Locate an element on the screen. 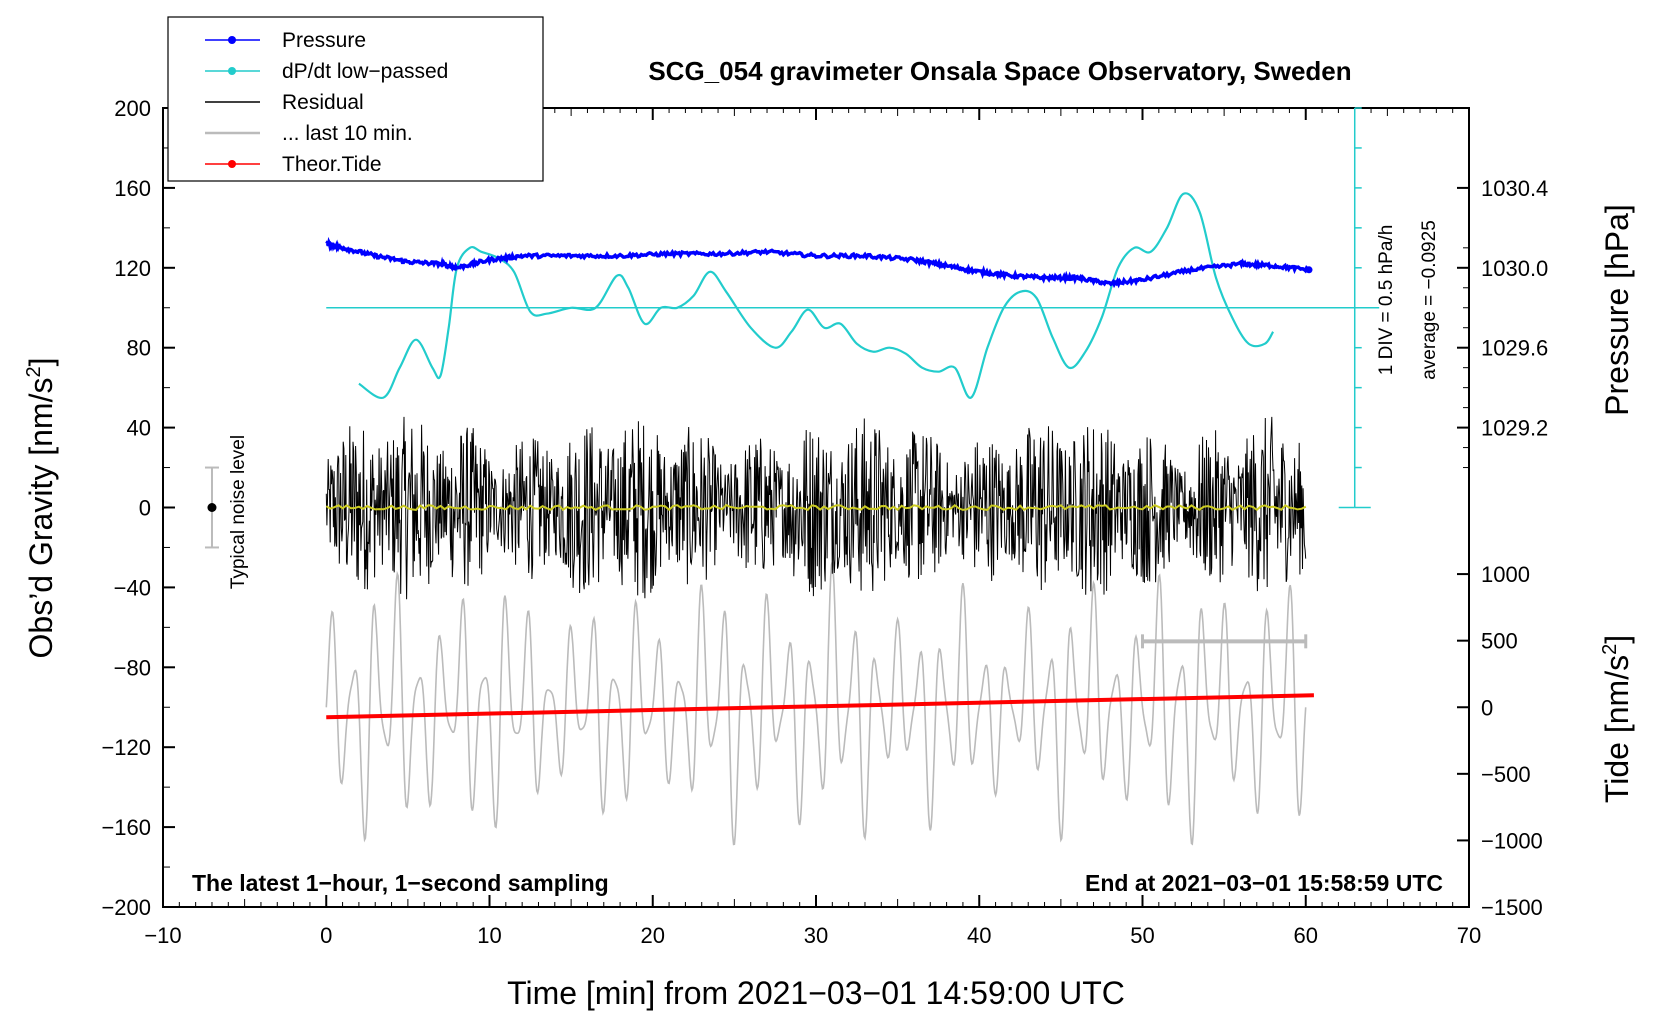 The image size is (1660, 1020). x-tick-label: −10 is located at coordinates (162, 935).